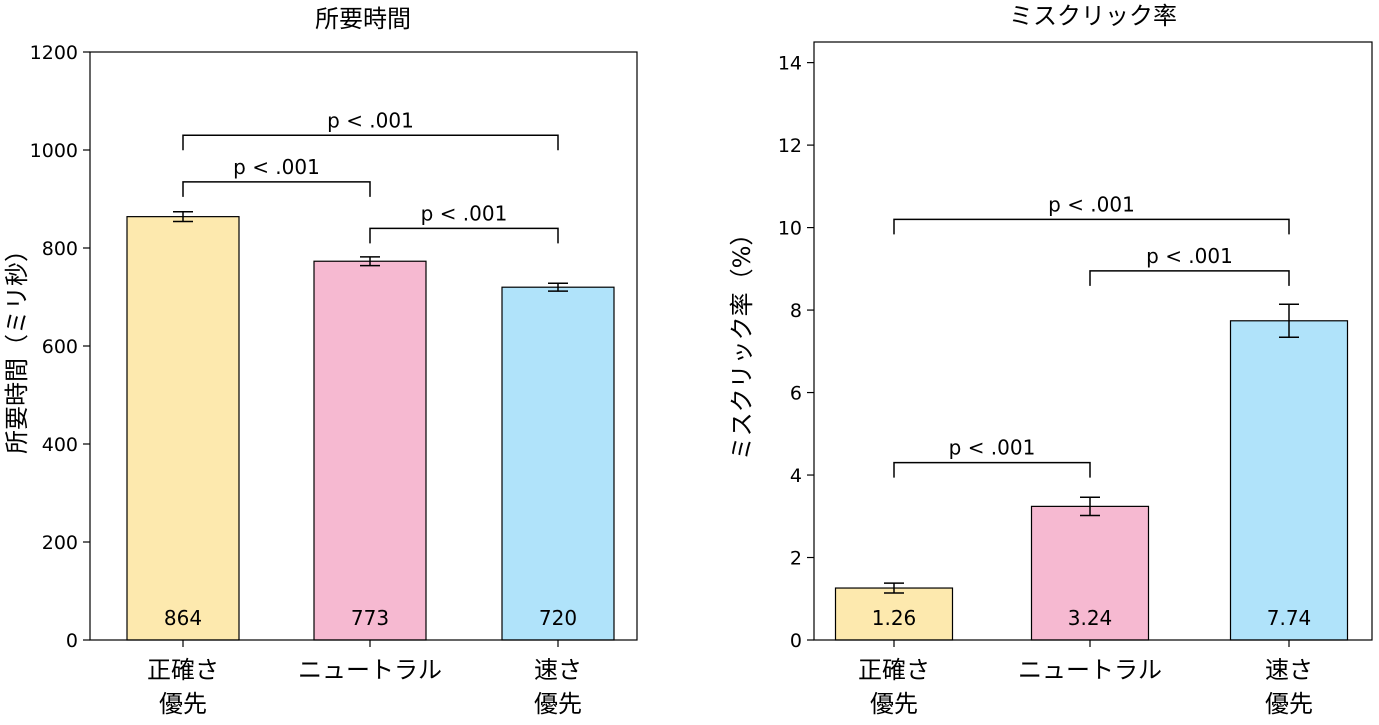 This screenshot has width=1379, height=725. I want to click on chart-title: ミスクリック率, so click(1093, 16).